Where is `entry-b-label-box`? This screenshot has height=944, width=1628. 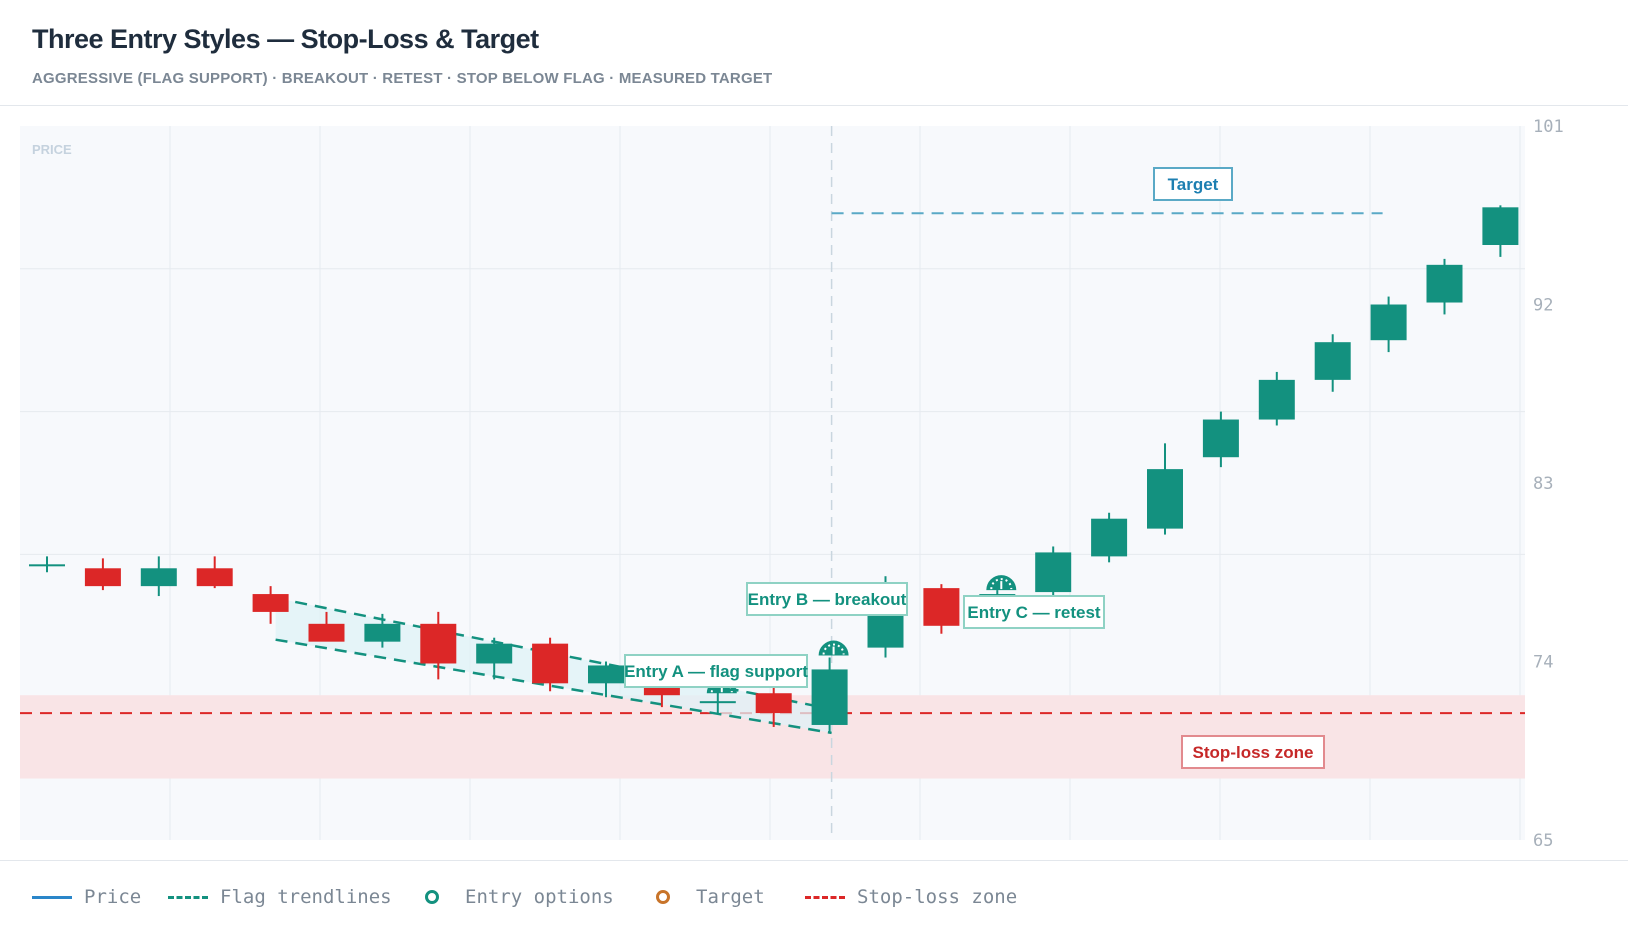 entry-b-label-box is located at coordinates (827, 599).